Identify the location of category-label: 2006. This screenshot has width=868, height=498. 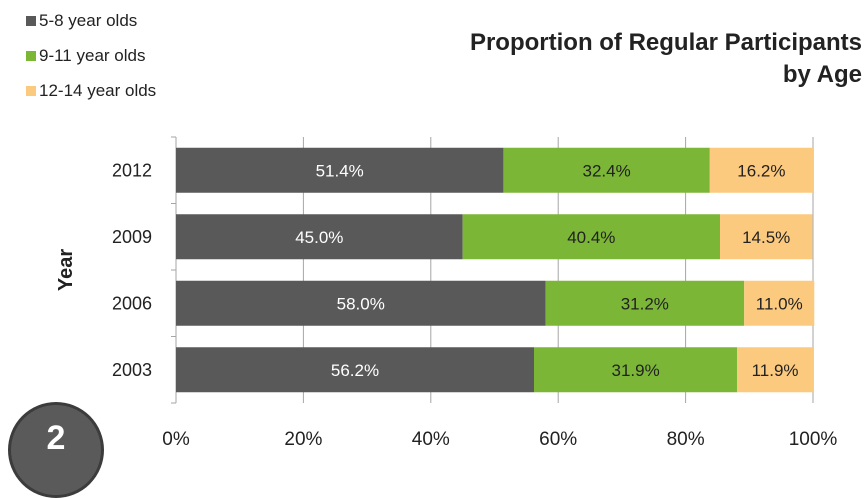
(132, 303).